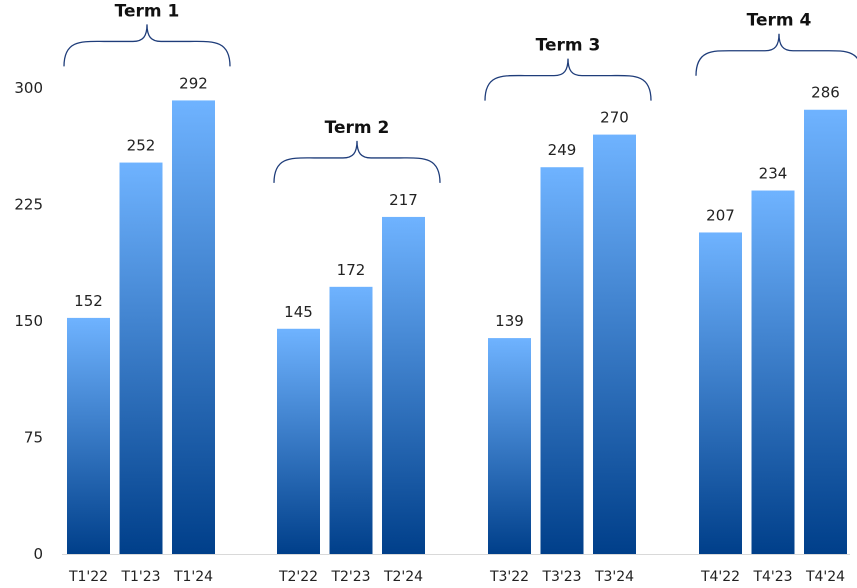 This screenshot has width=857, height=588. Describe the element at coordinates (614, 118) in the screenshot. I see `data-label: 270` at that location.